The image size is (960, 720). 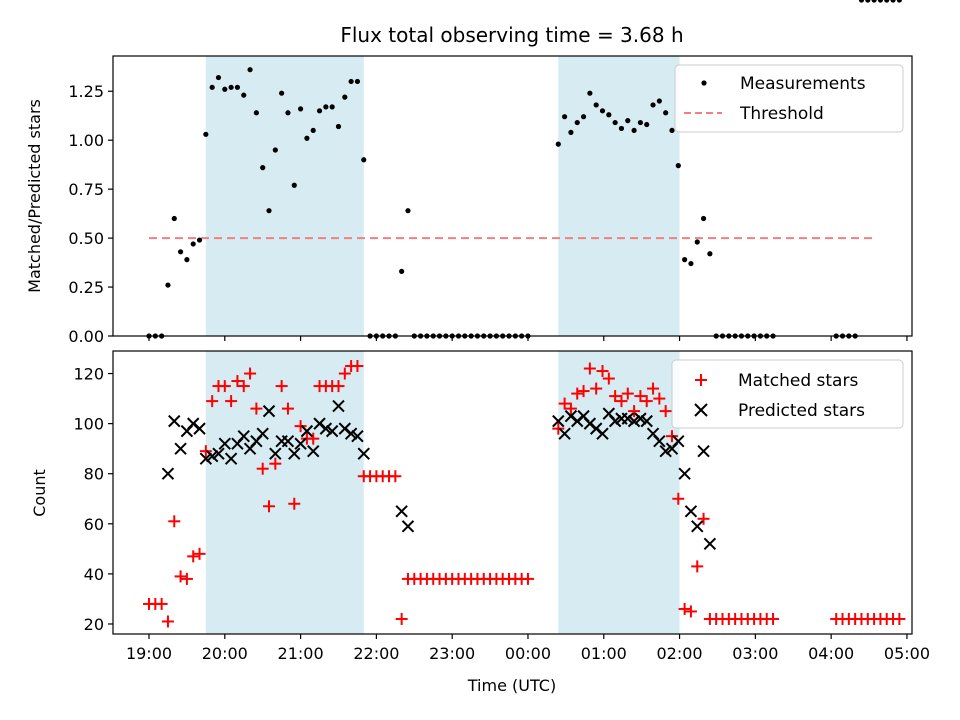 I want to click on y-tick-label: 1.25, so click(x=86, y=91).